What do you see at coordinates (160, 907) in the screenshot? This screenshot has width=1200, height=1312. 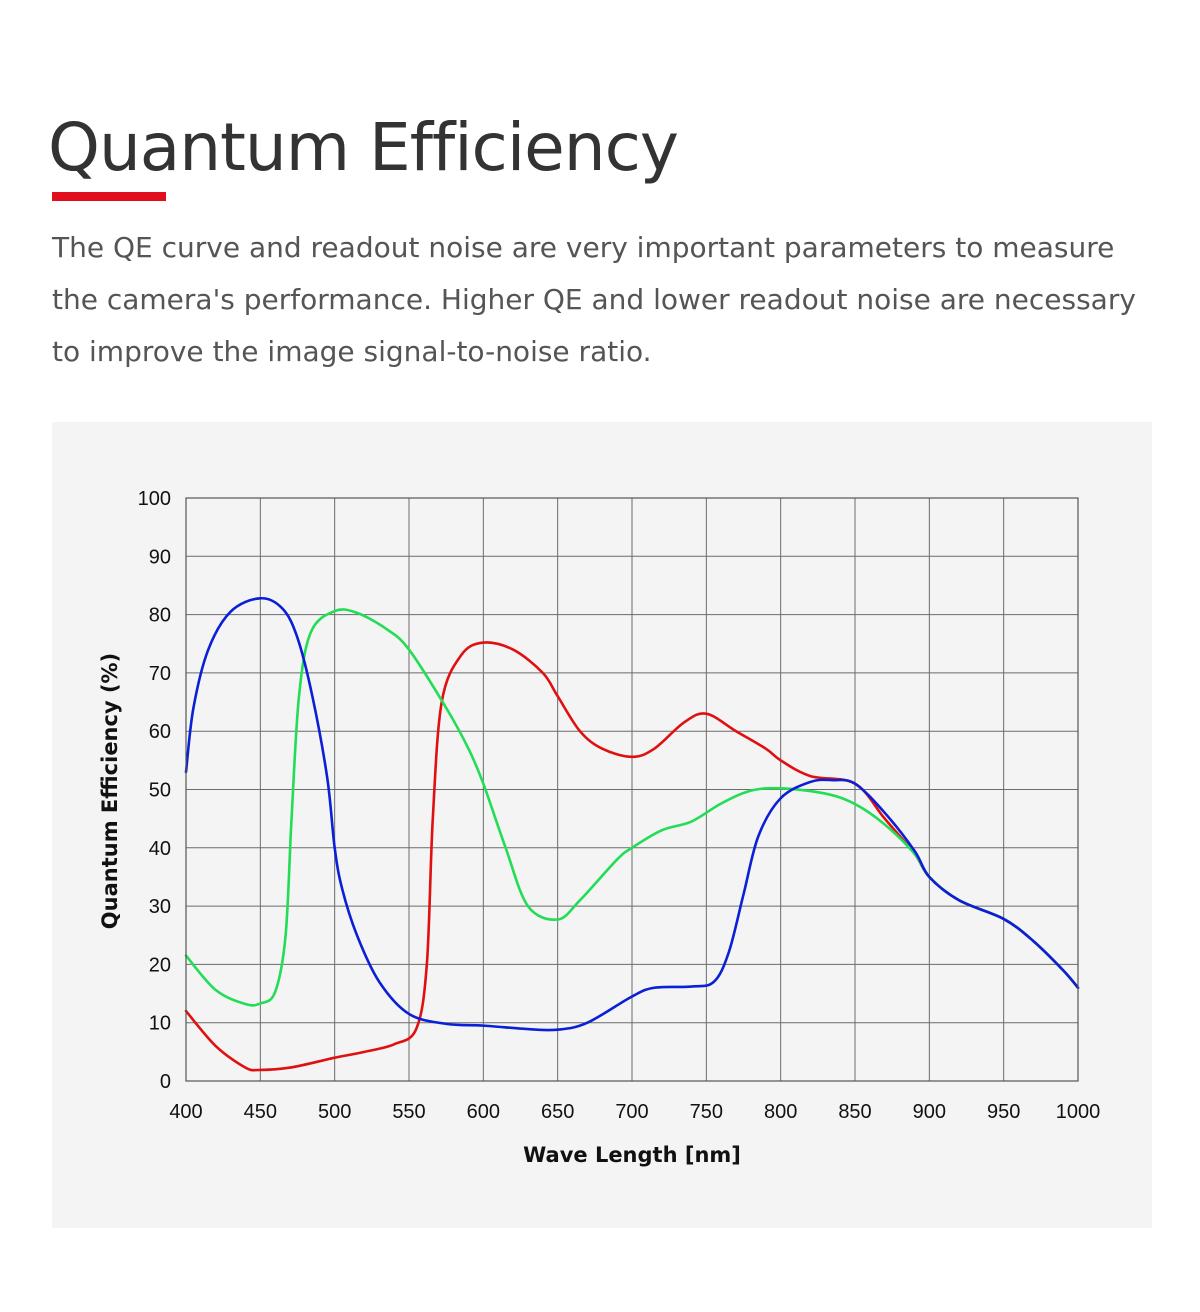 I see `y-tick-label: 30` at bounding box center [160, 907].